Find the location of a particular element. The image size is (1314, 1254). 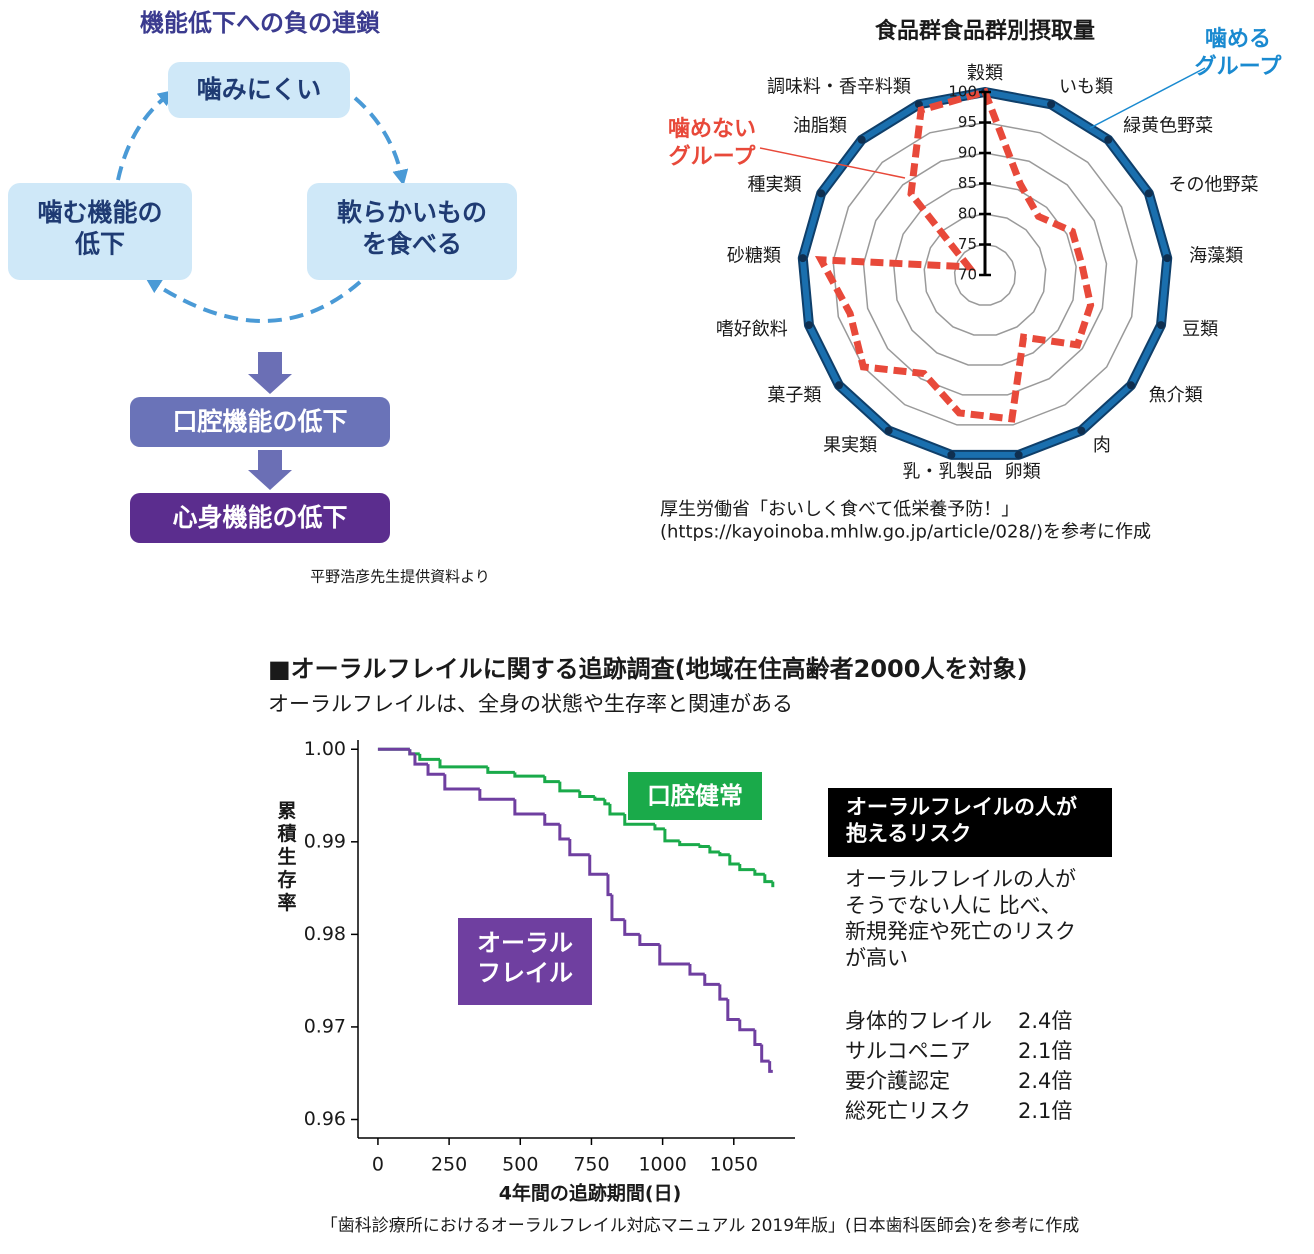

text-line: 噛めない is located at coordinates (712, 129).